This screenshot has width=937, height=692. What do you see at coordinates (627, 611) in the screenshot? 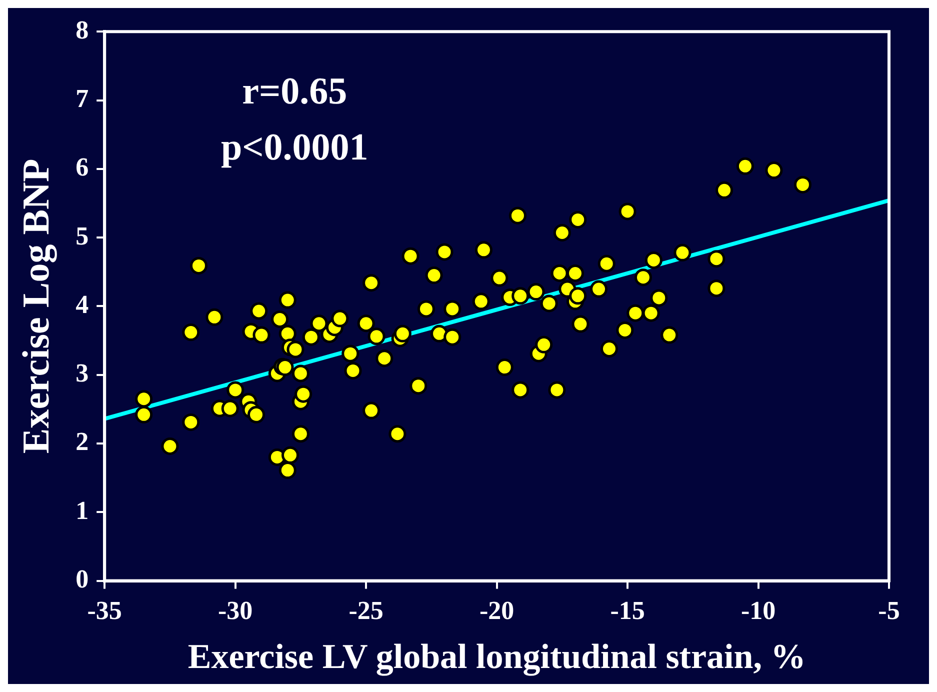
I see `x-tick-label: -15` at bounding box center [627, 611].